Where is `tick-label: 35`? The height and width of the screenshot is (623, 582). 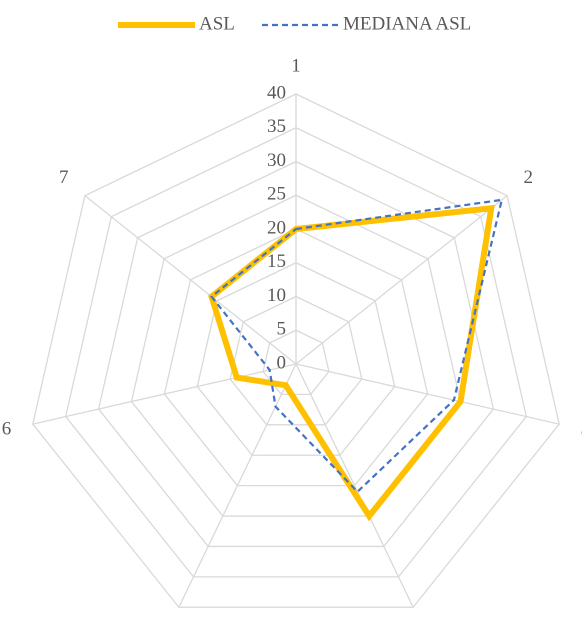
tick-label: 35 is located at coordinates (276, 126).